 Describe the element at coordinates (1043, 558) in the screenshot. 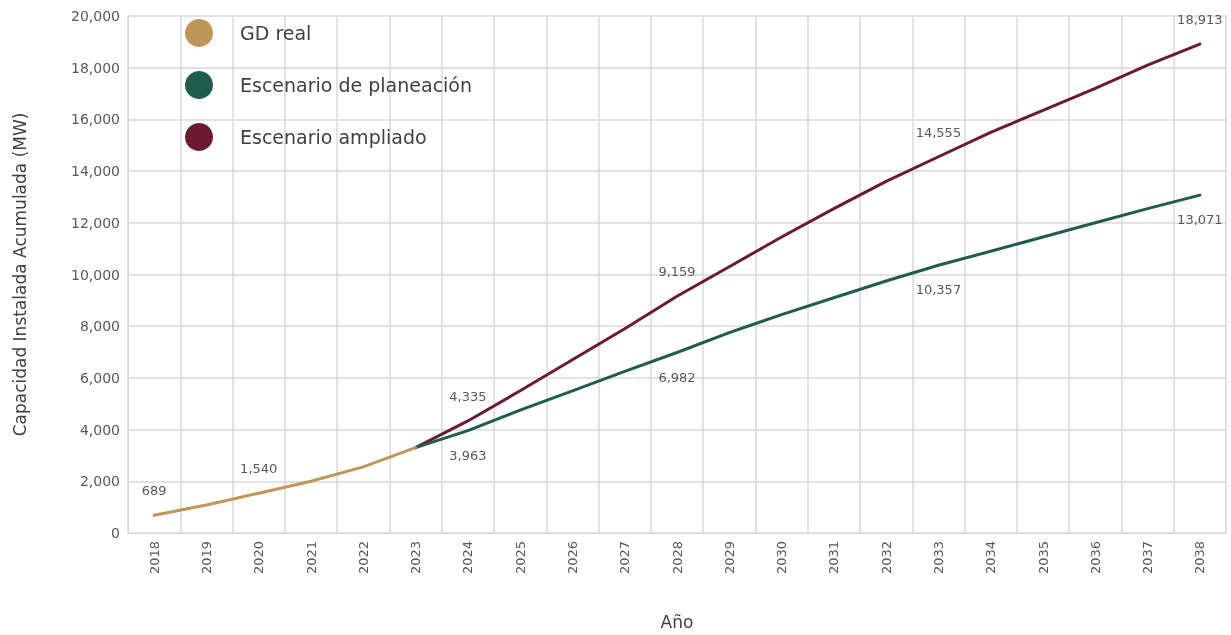

I see `x-tick-label: 2035` at that location.